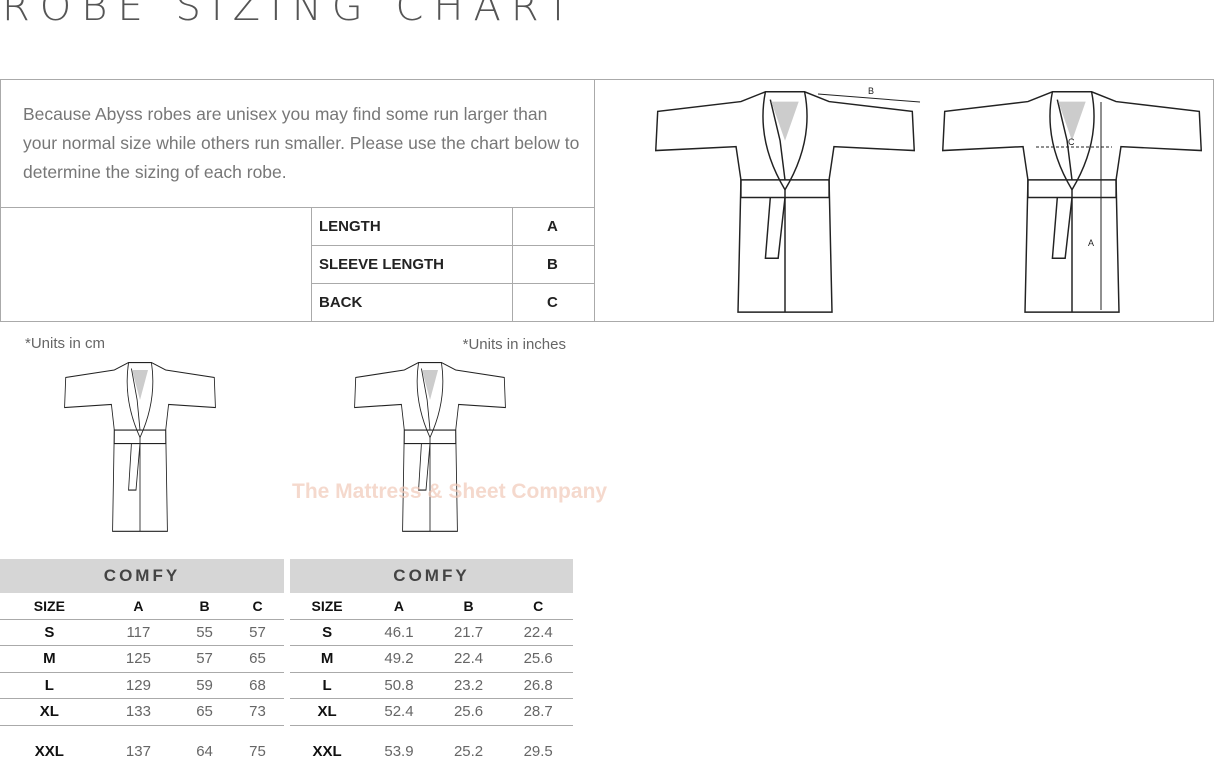 The width and height of the screenshot is (1214, 760). What do you see at coordinates (869, 98) in the screenshot?
I see `measure-b-line` at bounding box center [869, 98].